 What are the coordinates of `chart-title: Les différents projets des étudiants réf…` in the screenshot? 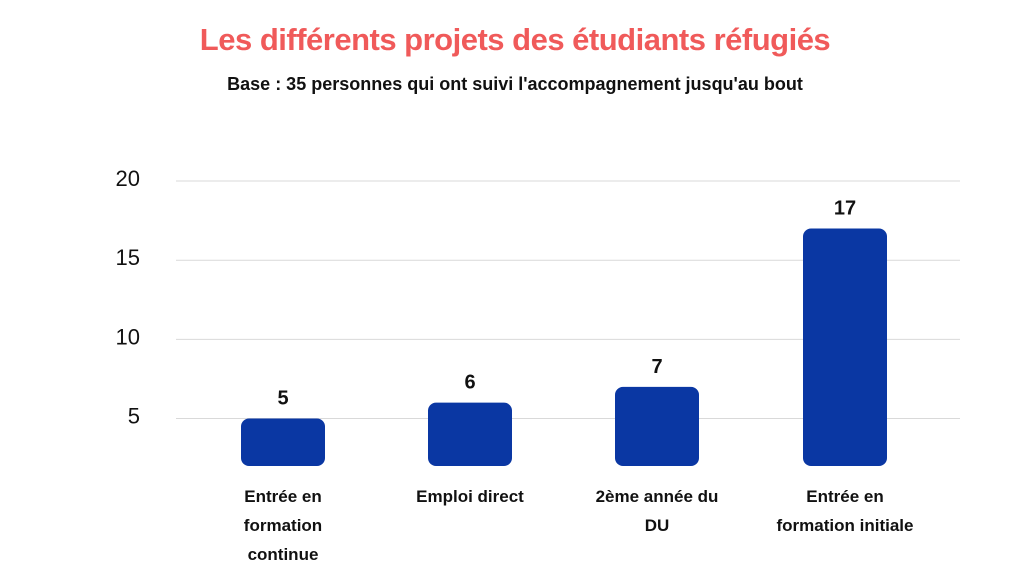 It's located at (515, 39).